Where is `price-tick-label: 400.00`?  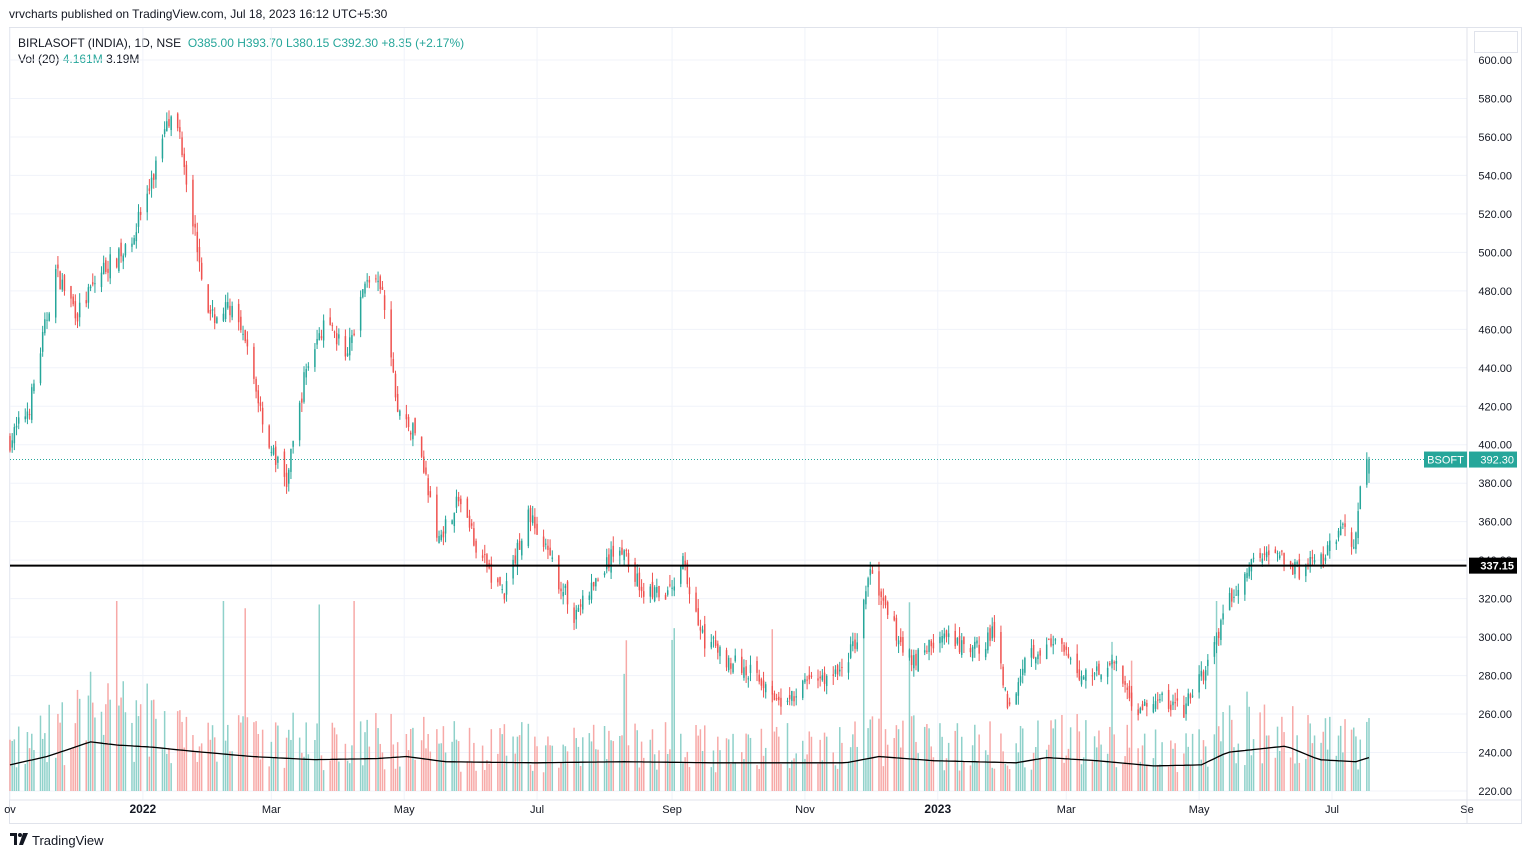 price-tick-label: 400.00 is located at coordinates (1495, 446).